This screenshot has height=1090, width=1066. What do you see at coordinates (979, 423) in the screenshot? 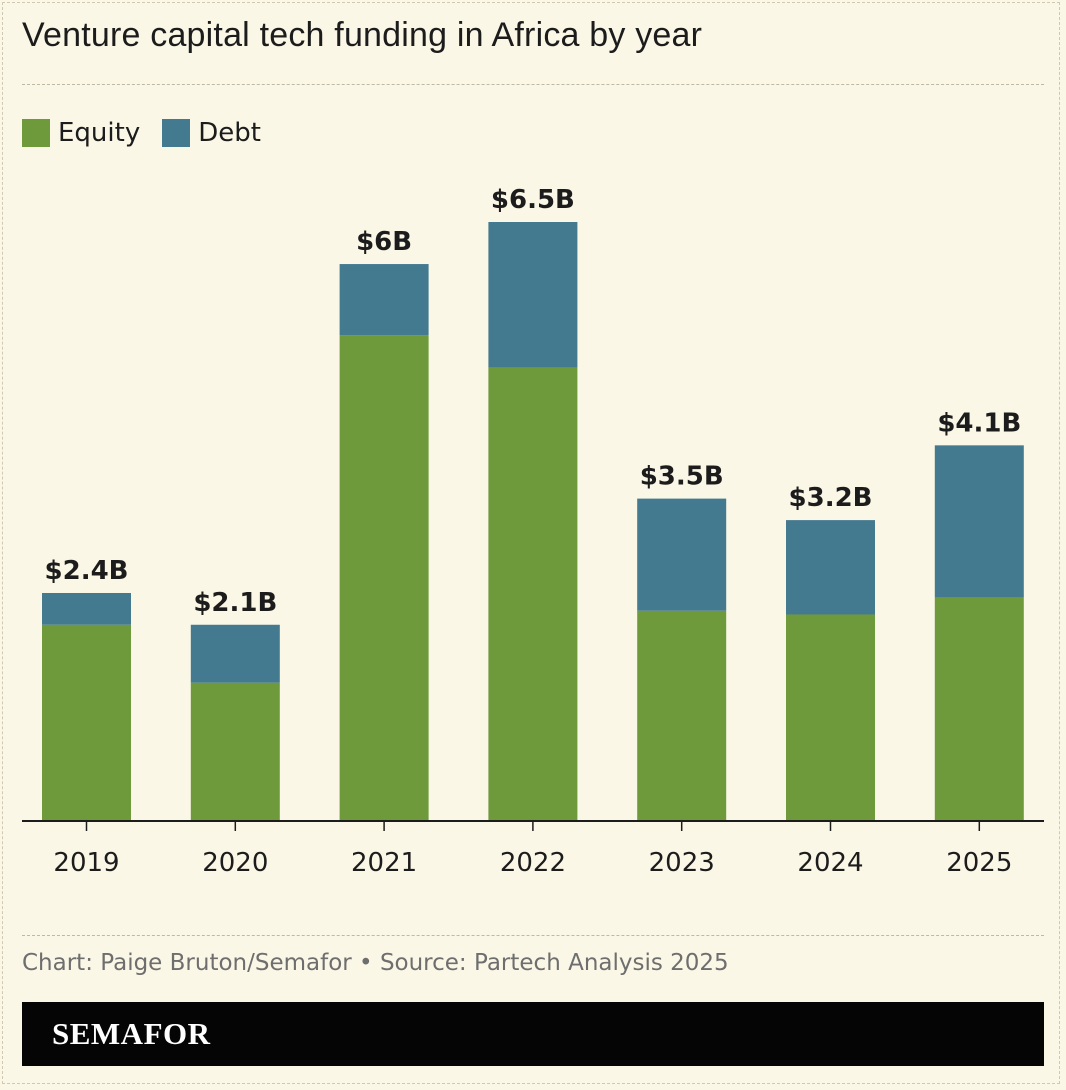
I see `total-label-2025: $4.1B` at bounding box center [979, 423].